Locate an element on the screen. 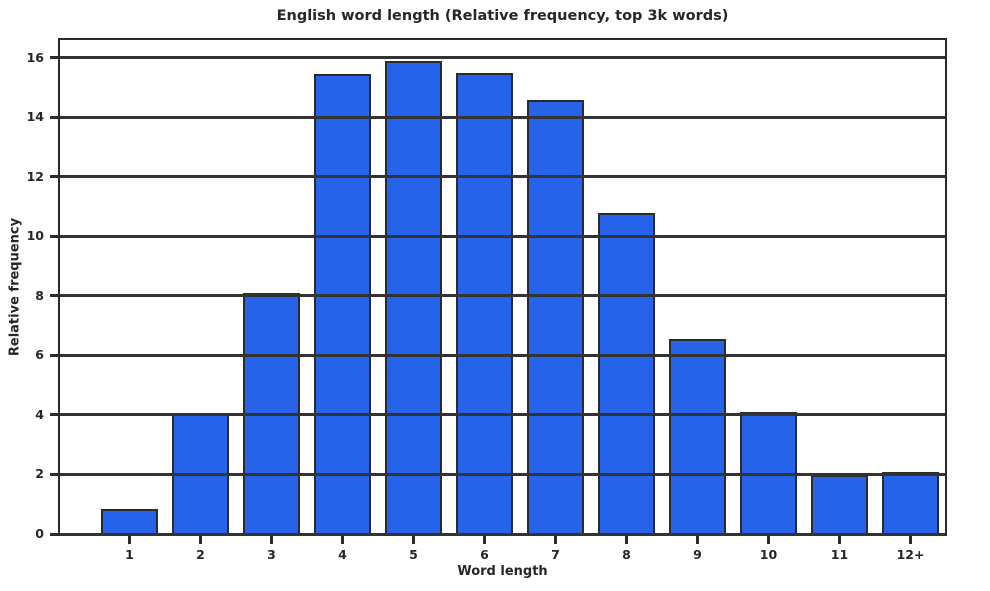 The width and height of the screenshot is (990, 591). x-tick-label-4: 4 is located at coordinates (342, 554).